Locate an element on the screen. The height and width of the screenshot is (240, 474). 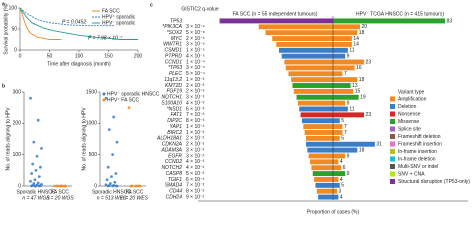
legend-label: FA SCC is located at coordinates (111, 11).